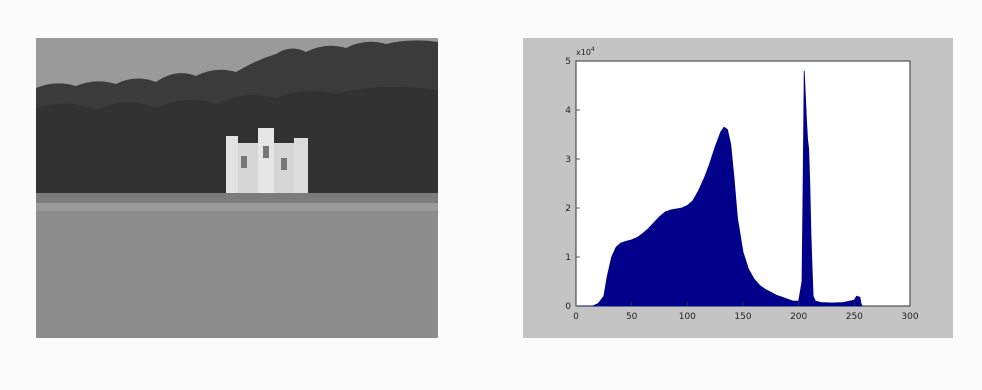 The height and width of the screenshot is (390, 982). I want to click on x-tick-label: 100, so click(687, 317).